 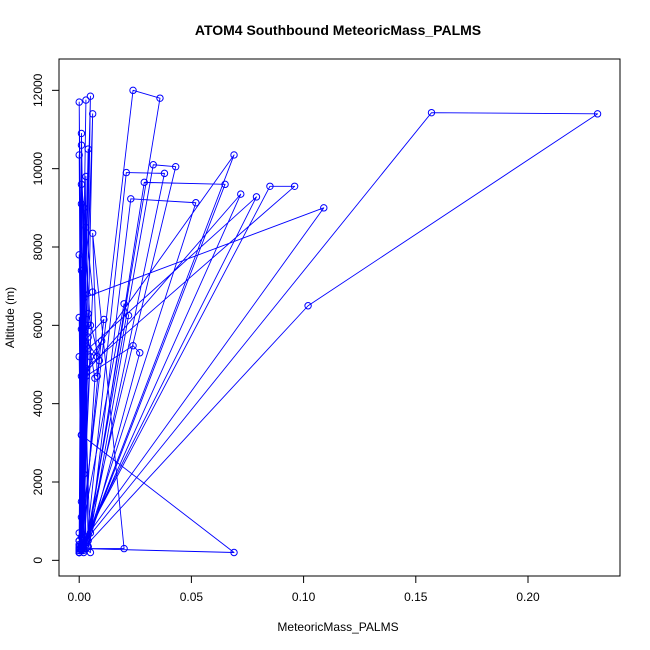 What do you see at coordinates (80, 597) in the screenshot?
I see `x-tick-label: 0.00` at bounding box center [80, 597].